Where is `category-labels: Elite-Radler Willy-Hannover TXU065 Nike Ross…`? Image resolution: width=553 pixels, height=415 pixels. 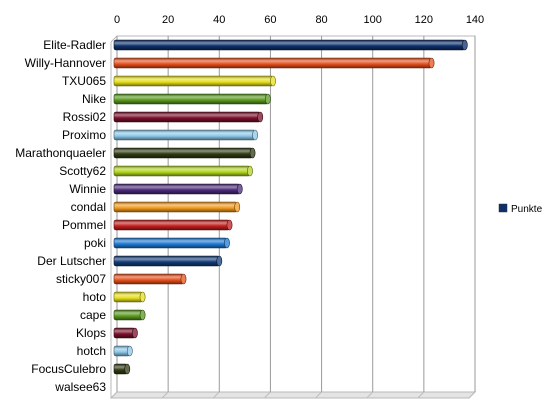
category-labels: Elite-Radler Willy-Hannover TXU065 Nike Ross… is located at coordinates (60, 216).